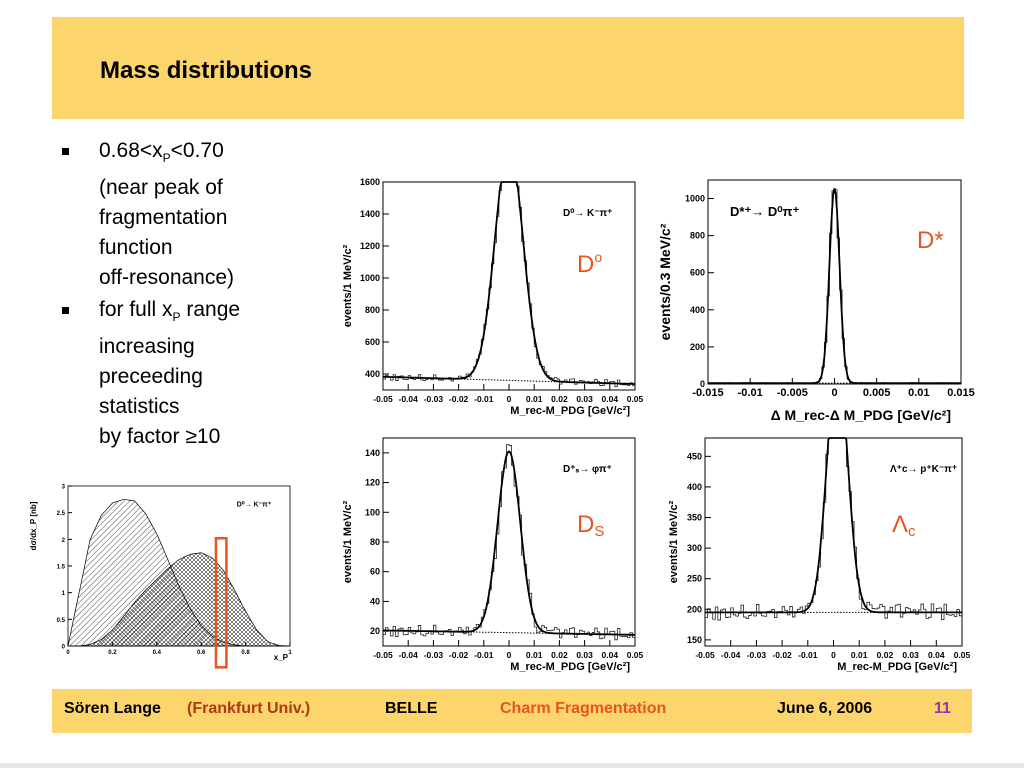 The image size is (1024, 768). What do you see at coordinates (254, 504) in the screenshot?
I see `decay-channel-label: D⁰→ K⁻π⁺` at bounding box center [254, 504].